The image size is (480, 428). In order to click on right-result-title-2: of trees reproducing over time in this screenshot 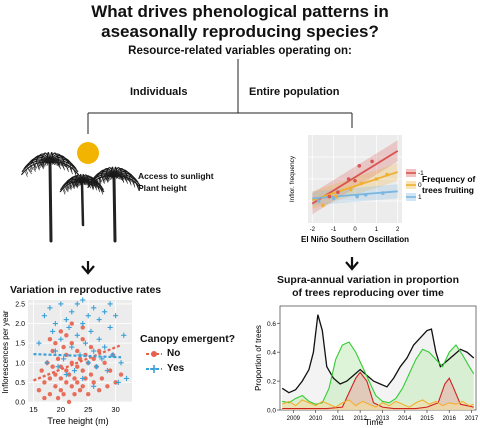, I will do `click(368, 293)`.